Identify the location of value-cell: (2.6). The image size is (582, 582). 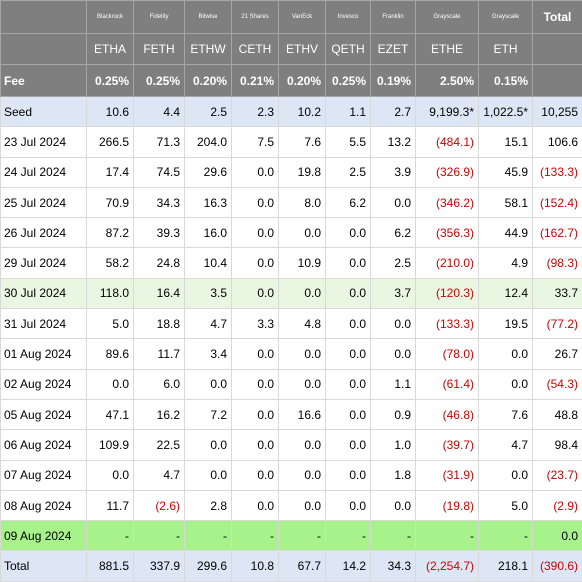
(159, 505).